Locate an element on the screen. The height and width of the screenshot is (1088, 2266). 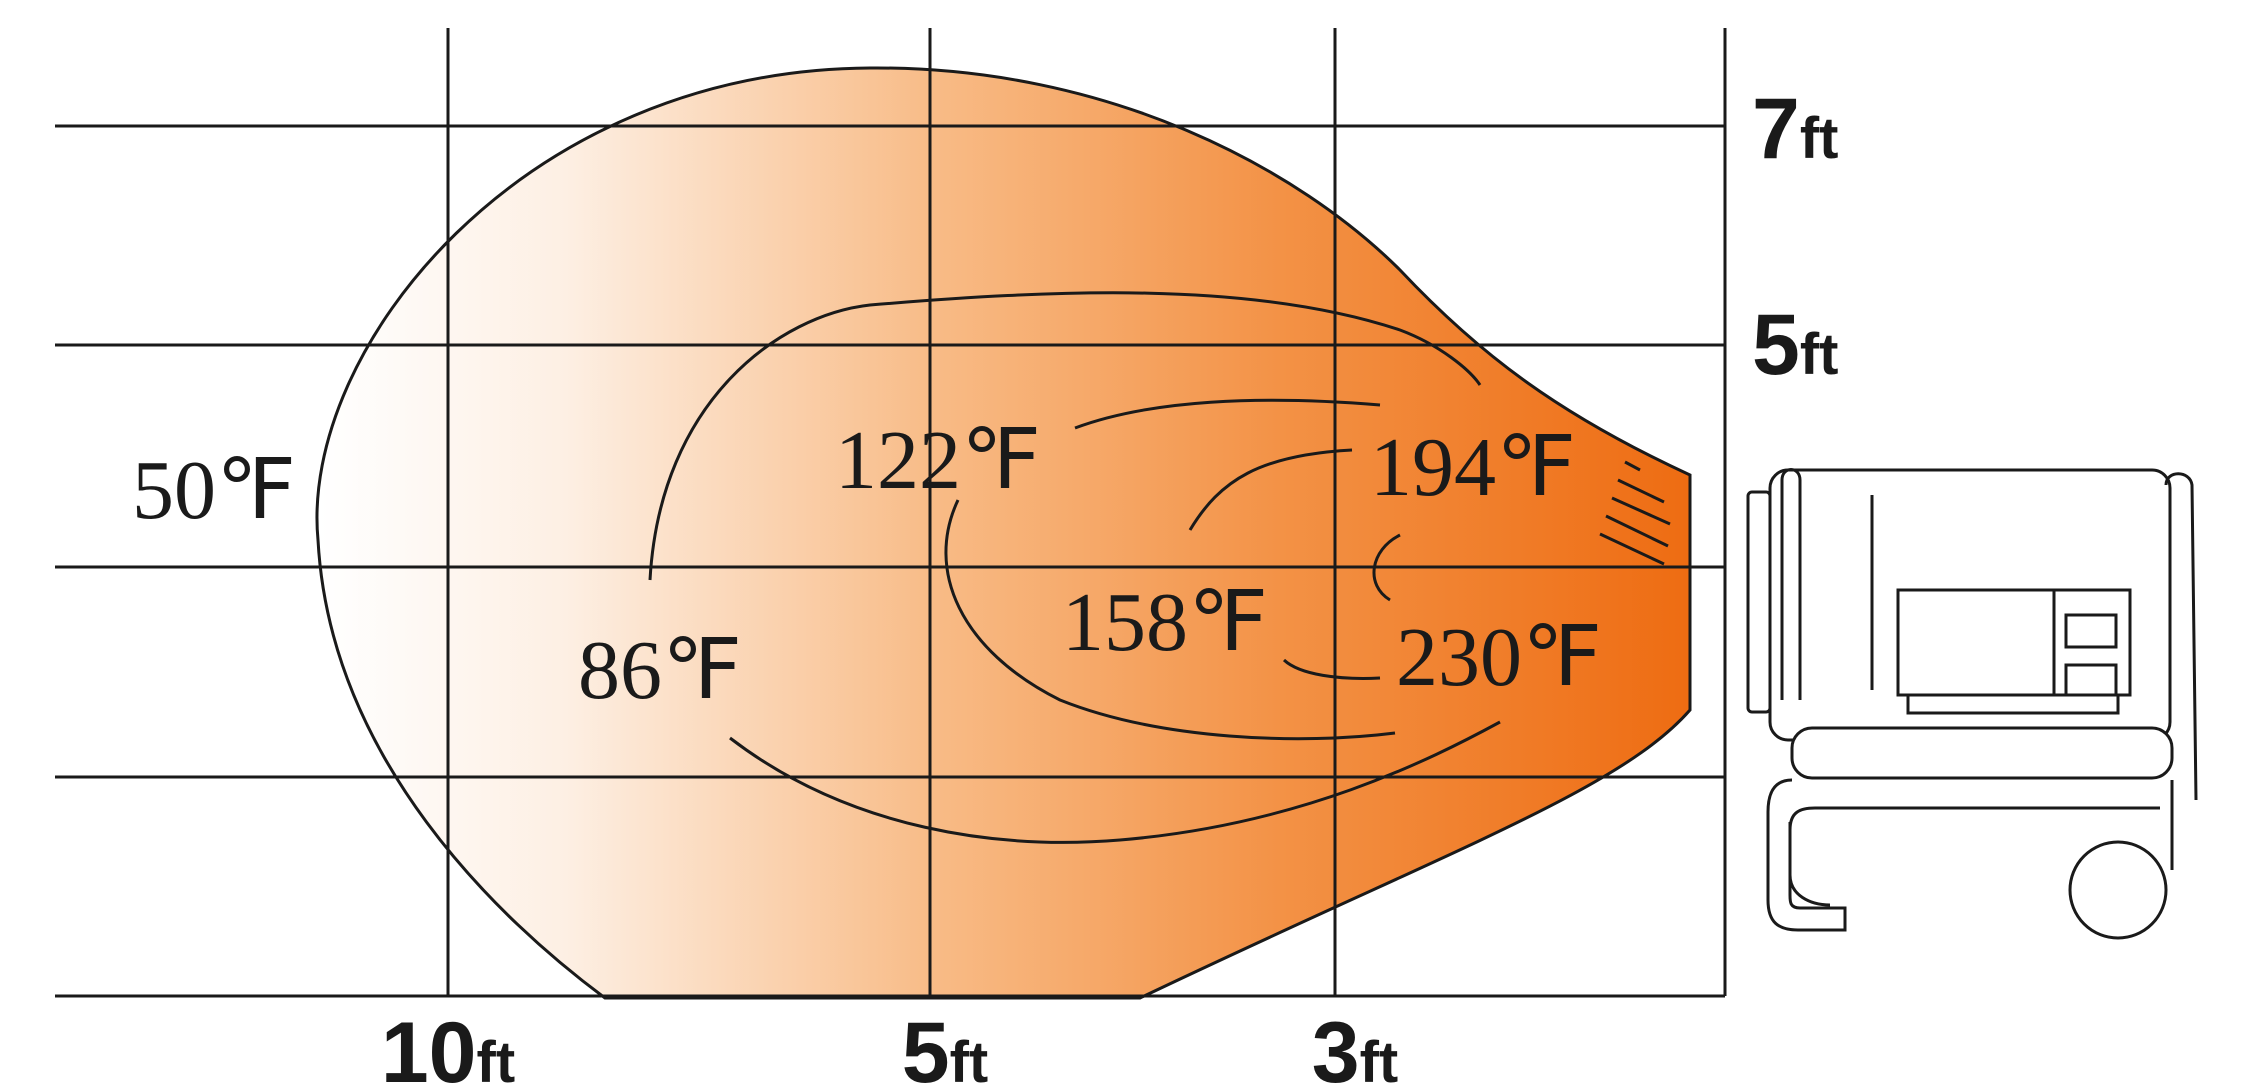
isotherm-194f-inner is located at coordinates (1386, 567).